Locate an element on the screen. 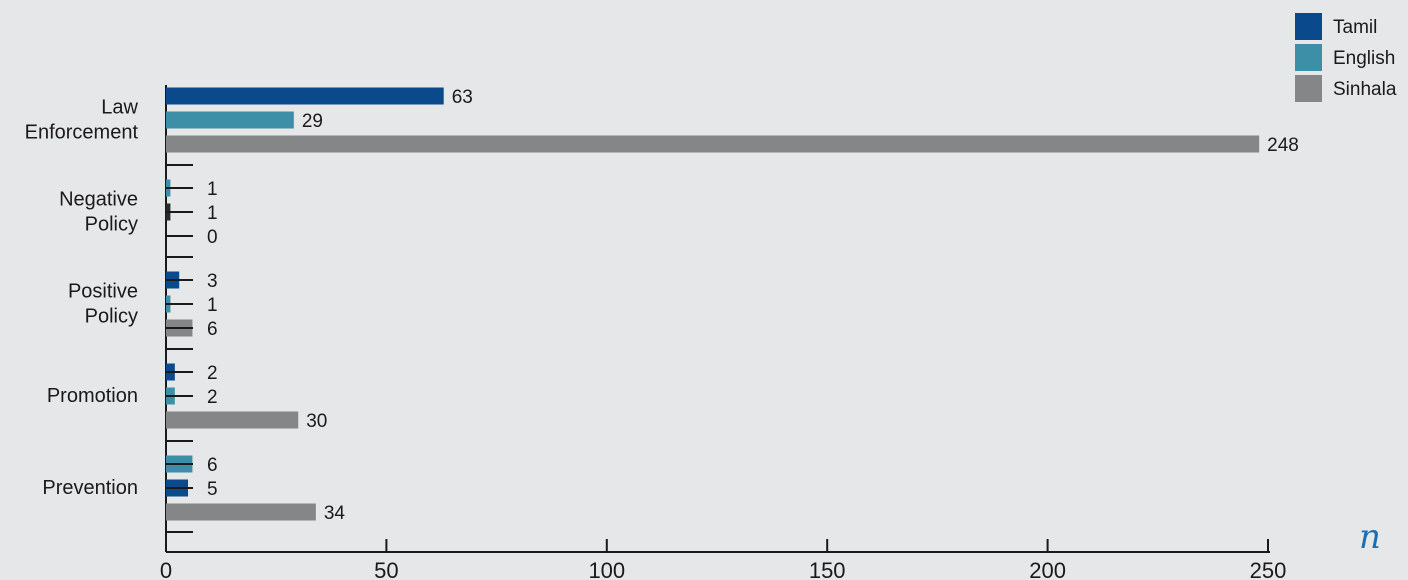  x-tick-label: 0 is located at coordinates (166, 569).